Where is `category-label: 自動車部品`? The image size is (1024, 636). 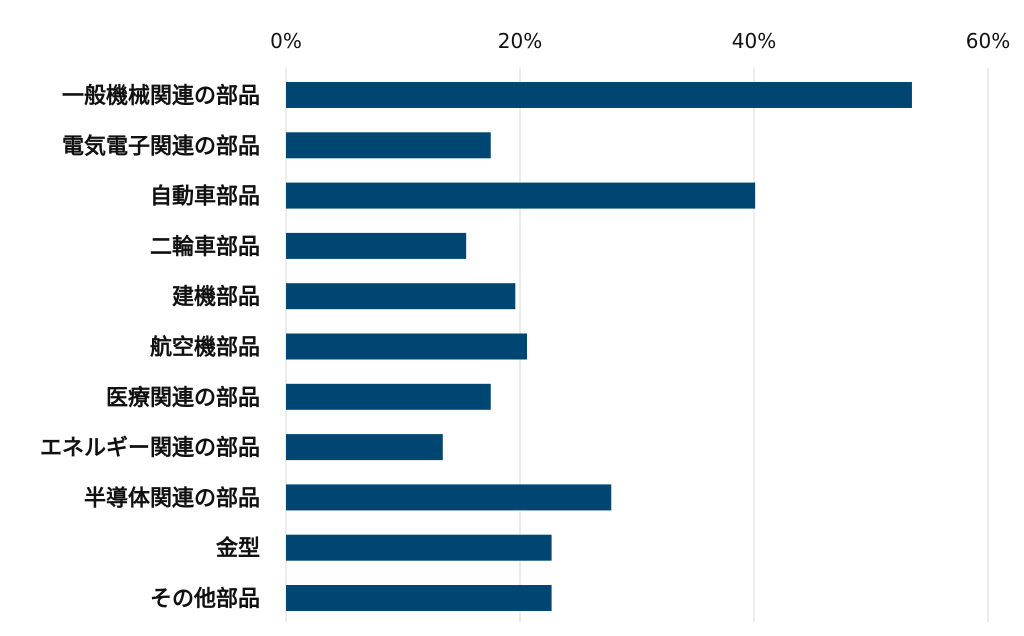
category-label: 自動車部品 is located at coordinates (205, 197).